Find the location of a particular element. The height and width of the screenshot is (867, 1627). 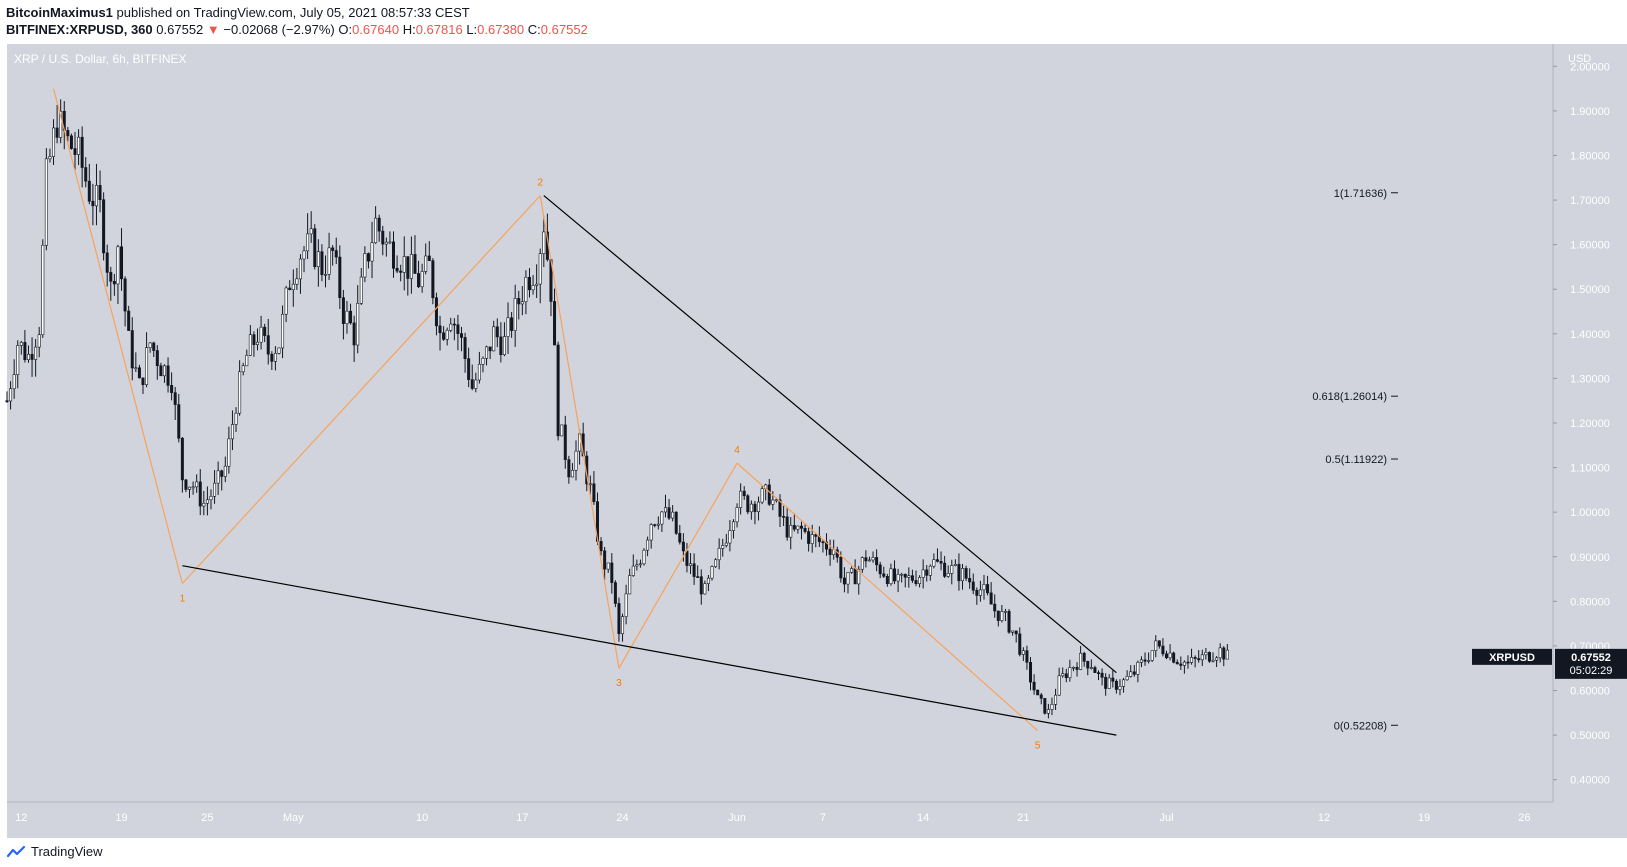

time-tick-label: 12 is located at coordinates (21, 818).